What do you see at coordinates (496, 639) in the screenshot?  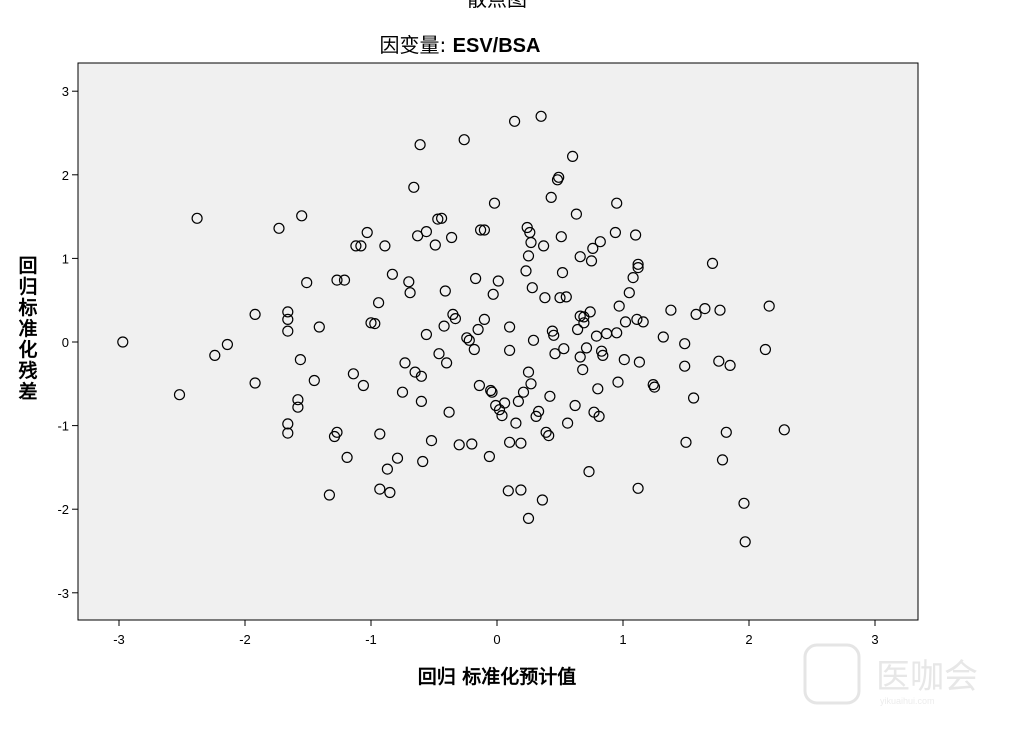 I see `x-tick-label: 0` at bounding box center [496, 639].